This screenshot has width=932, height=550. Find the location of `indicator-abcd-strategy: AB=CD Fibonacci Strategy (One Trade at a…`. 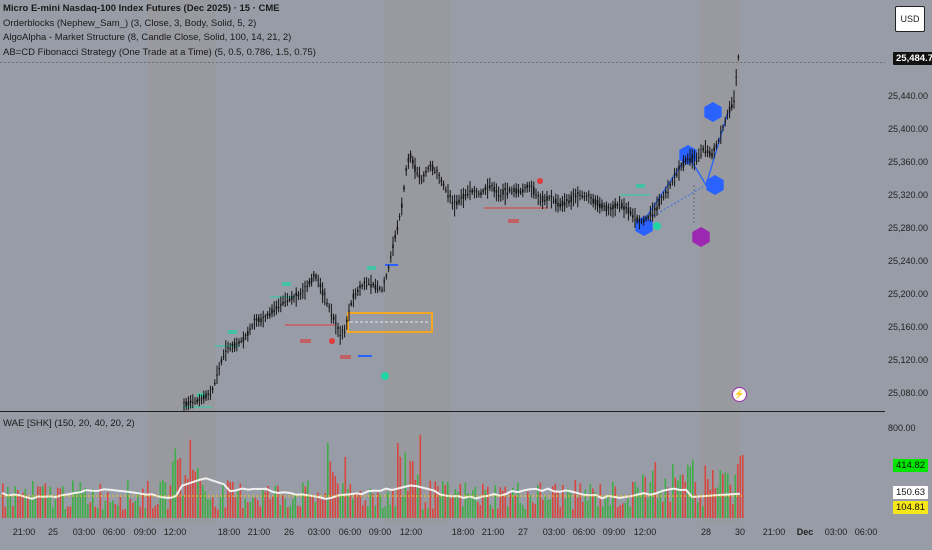

indicator-abcd-strategy: AB=CD Fibonacci Strategy (One Trade at a… is located at coordinates (159, 52).